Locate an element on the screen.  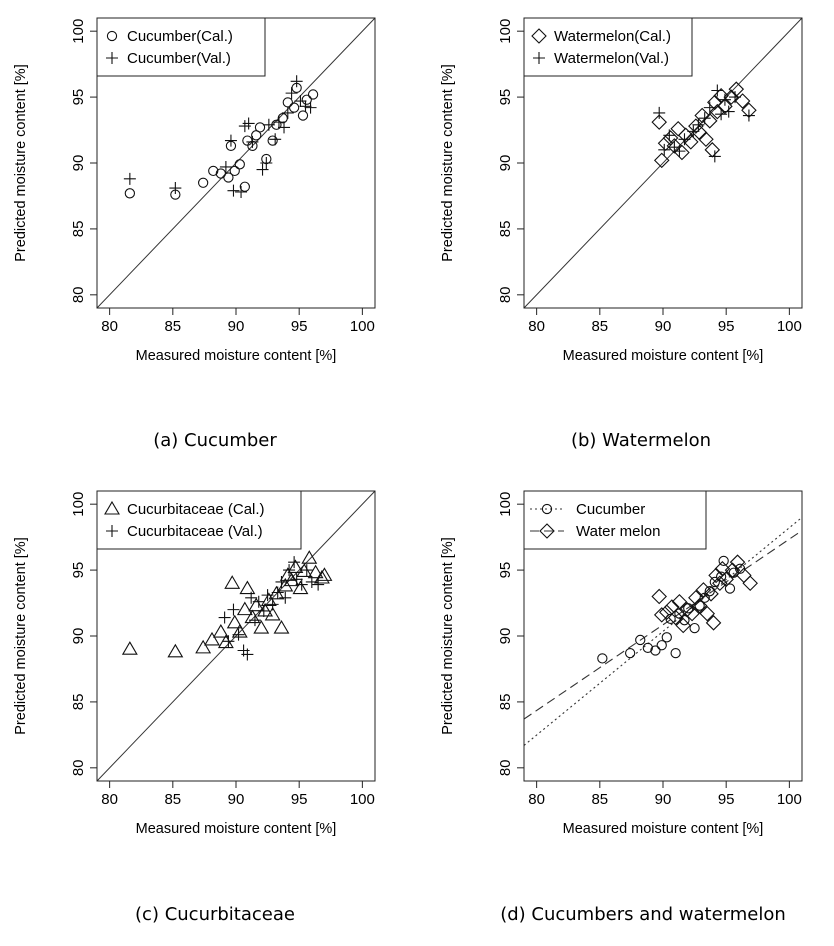
legend-label: Cucumber(Val.) is located at coordinates (179, 58).